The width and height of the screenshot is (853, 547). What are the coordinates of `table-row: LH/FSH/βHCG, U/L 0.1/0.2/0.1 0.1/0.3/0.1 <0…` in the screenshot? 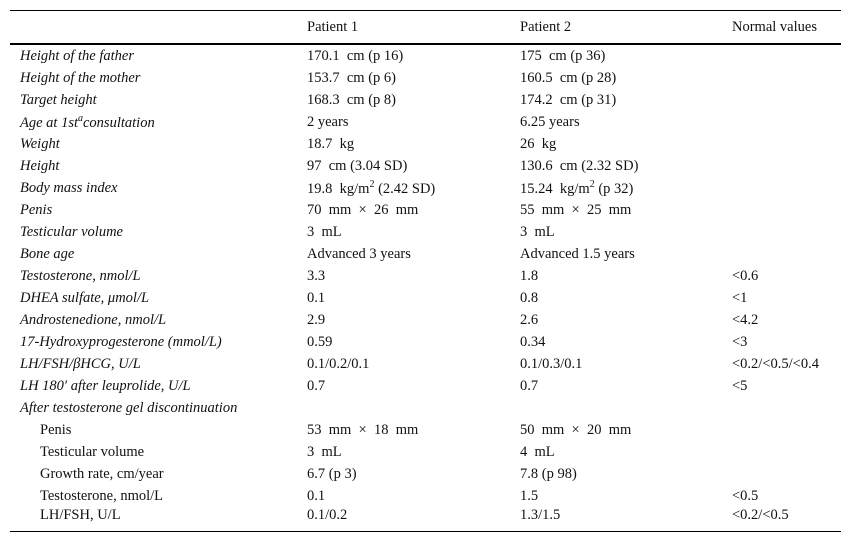 It's located at (425, 364).